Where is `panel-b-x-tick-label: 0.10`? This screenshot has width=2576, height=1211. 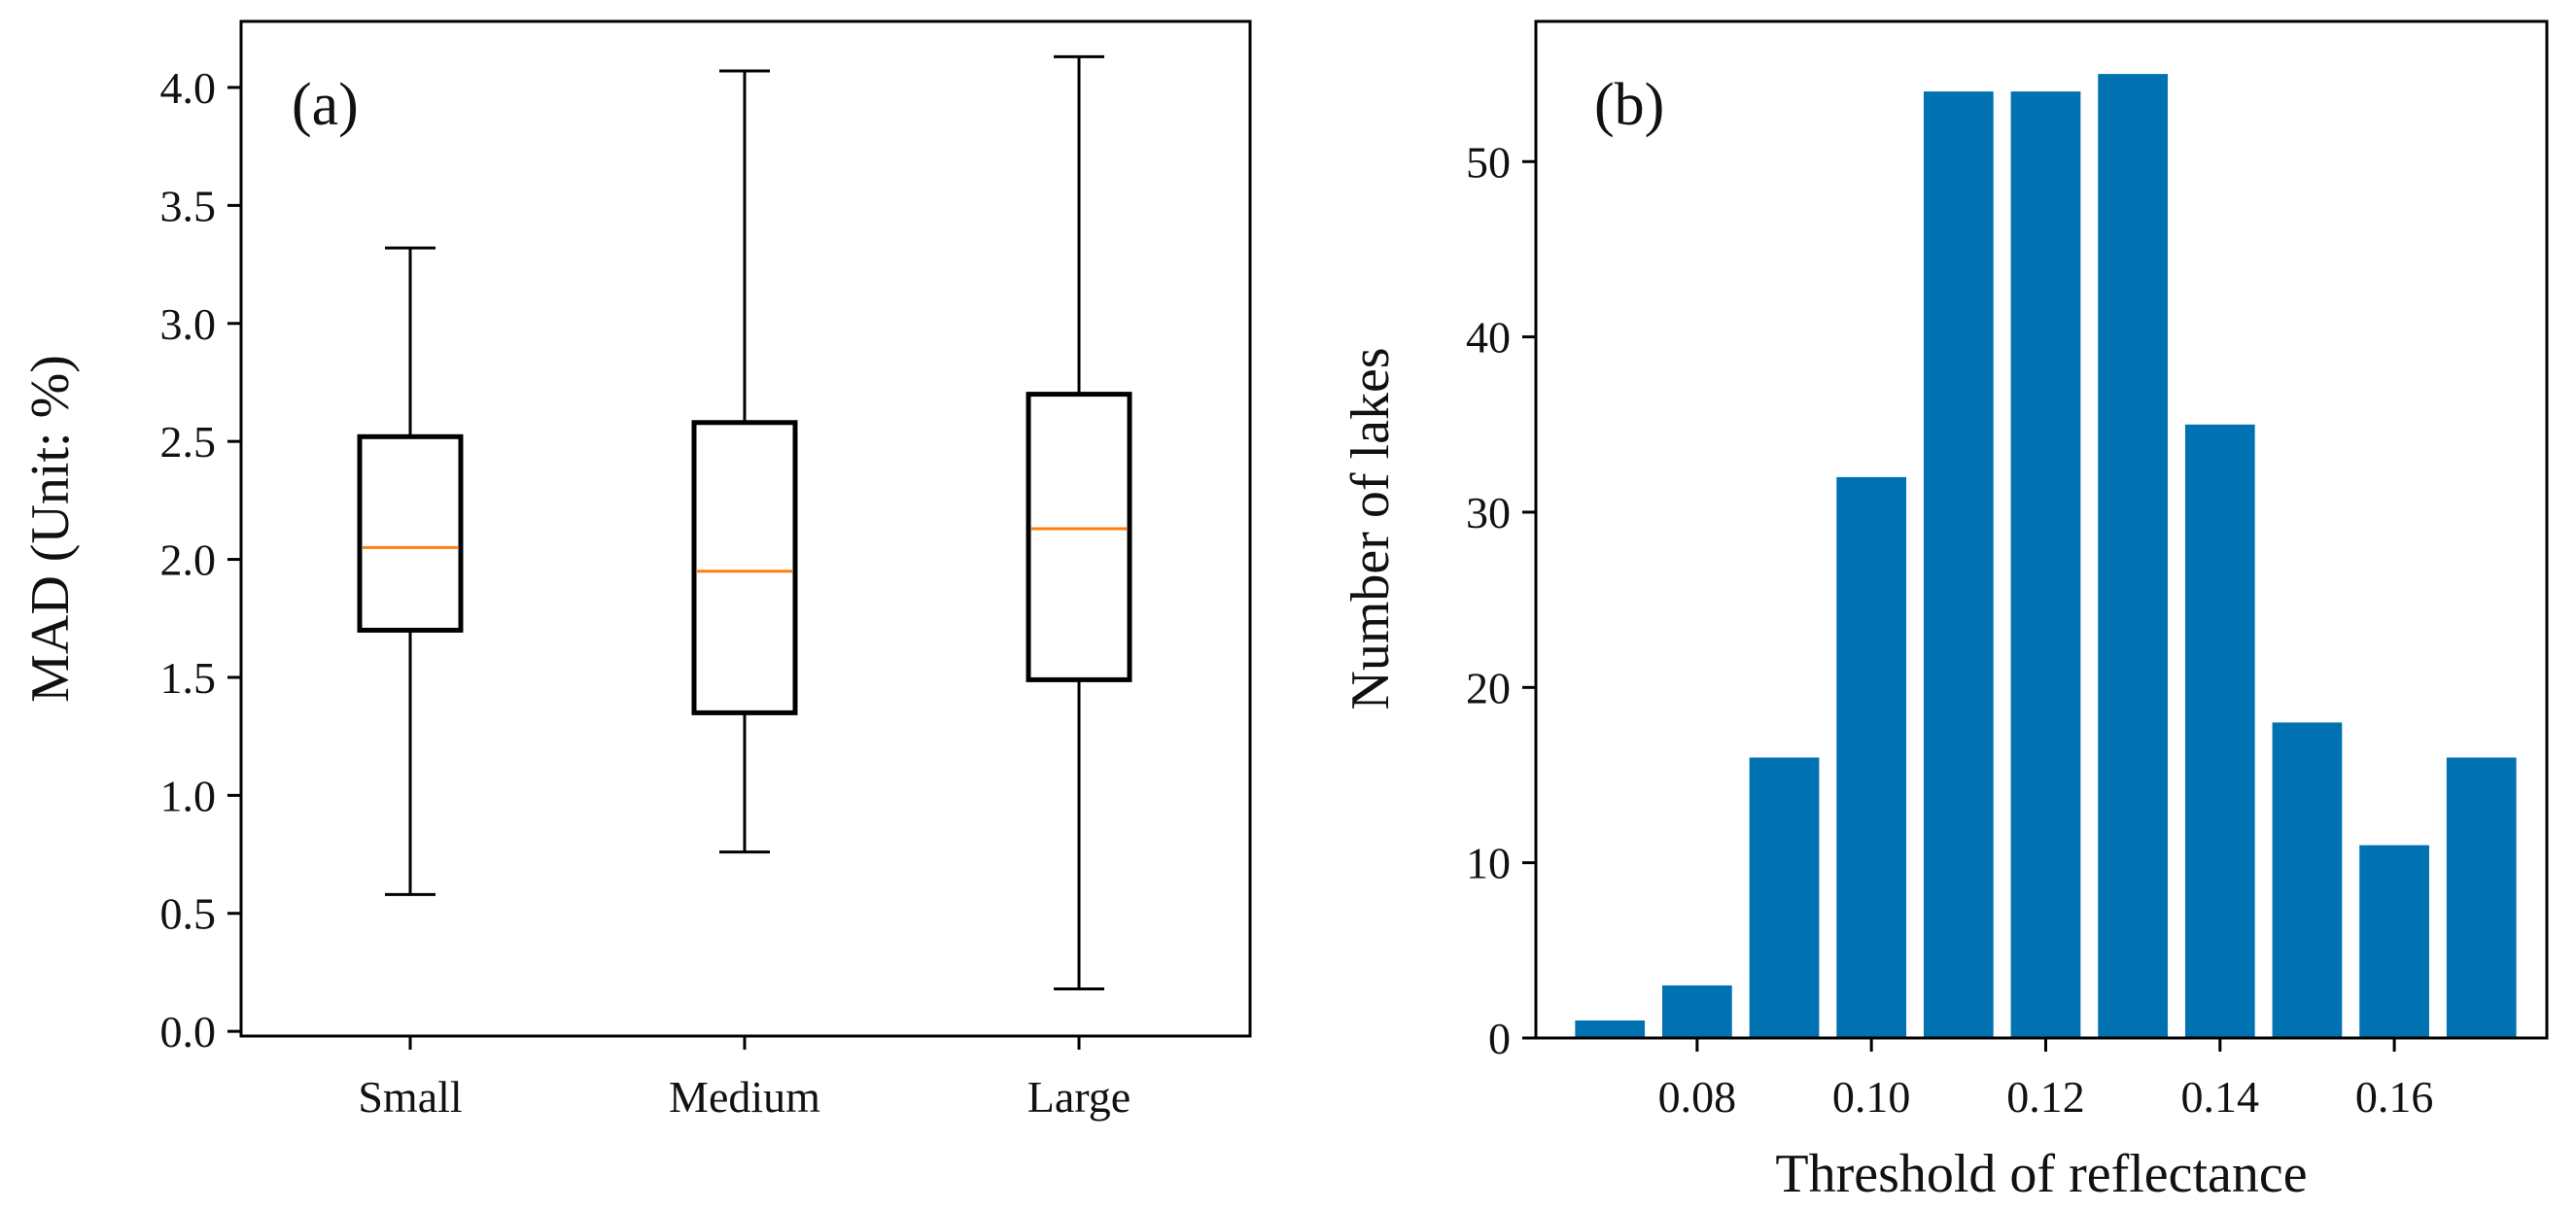 panel-b-x-tick-label: 0.10 is located at coordinates (1871, 1097).